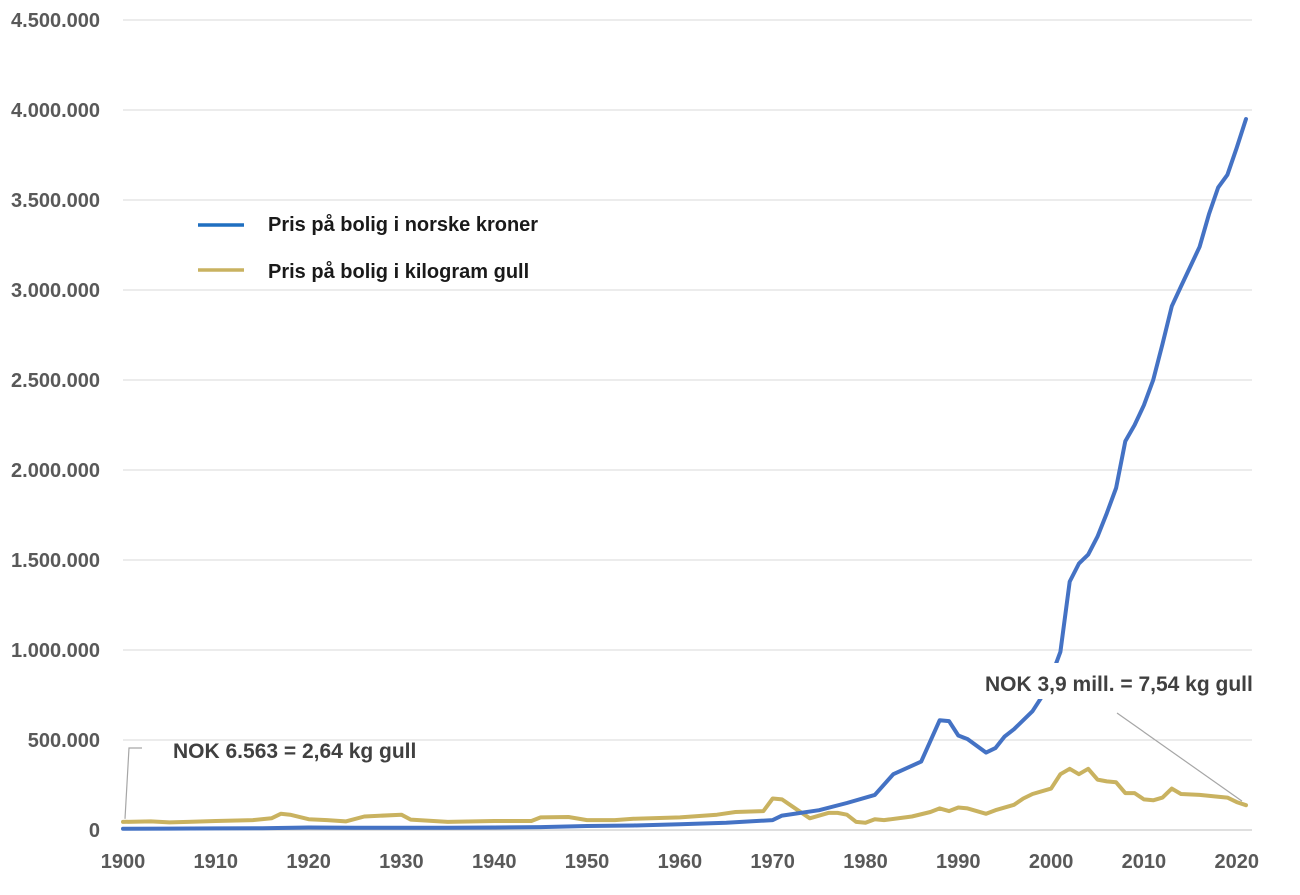 This screenshot has height=895, width=1300. I want to click on legend-label-gold: Pris på bolig i kilogram gull, so click(398, 271).